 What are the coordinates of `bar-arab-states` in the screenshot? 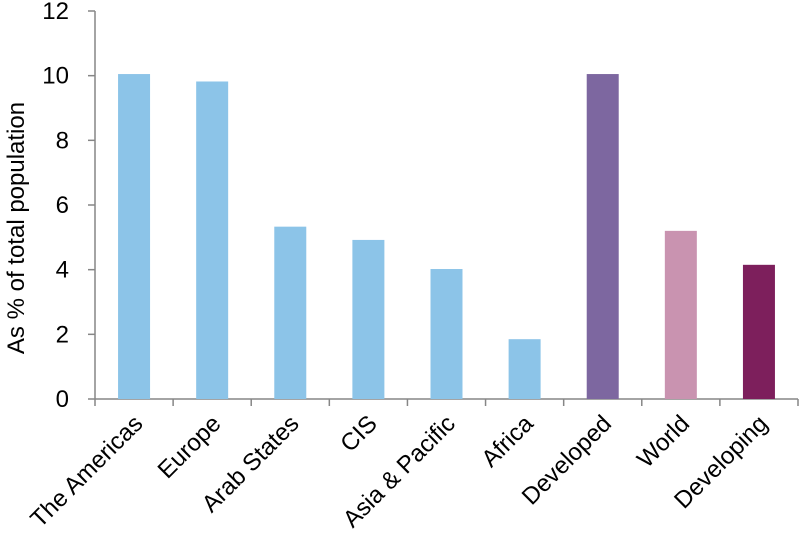 It's located at (290, 312).